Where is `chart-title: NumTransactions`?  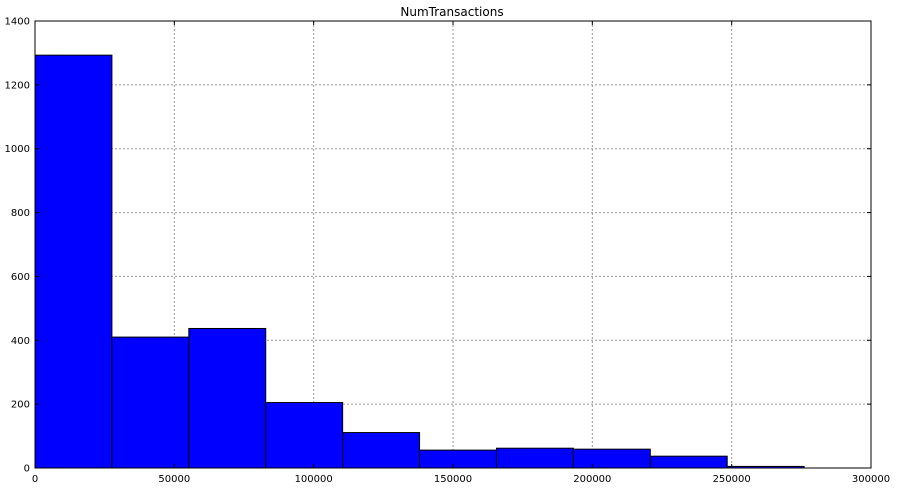 chart-title: NumTransactions is located at coordinates (451, 12).